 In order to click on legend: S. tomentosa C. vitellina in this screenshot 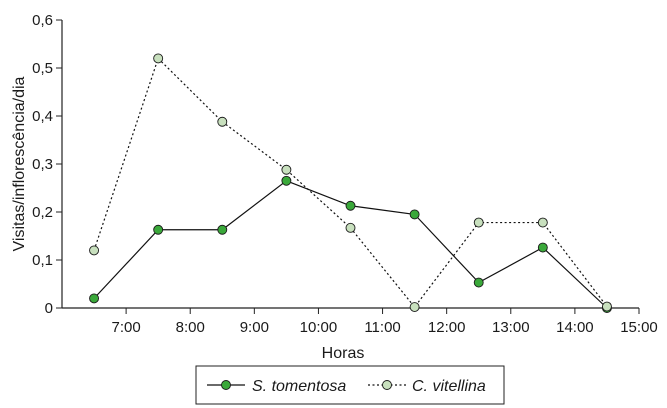, I will do `click(350, 385)`.